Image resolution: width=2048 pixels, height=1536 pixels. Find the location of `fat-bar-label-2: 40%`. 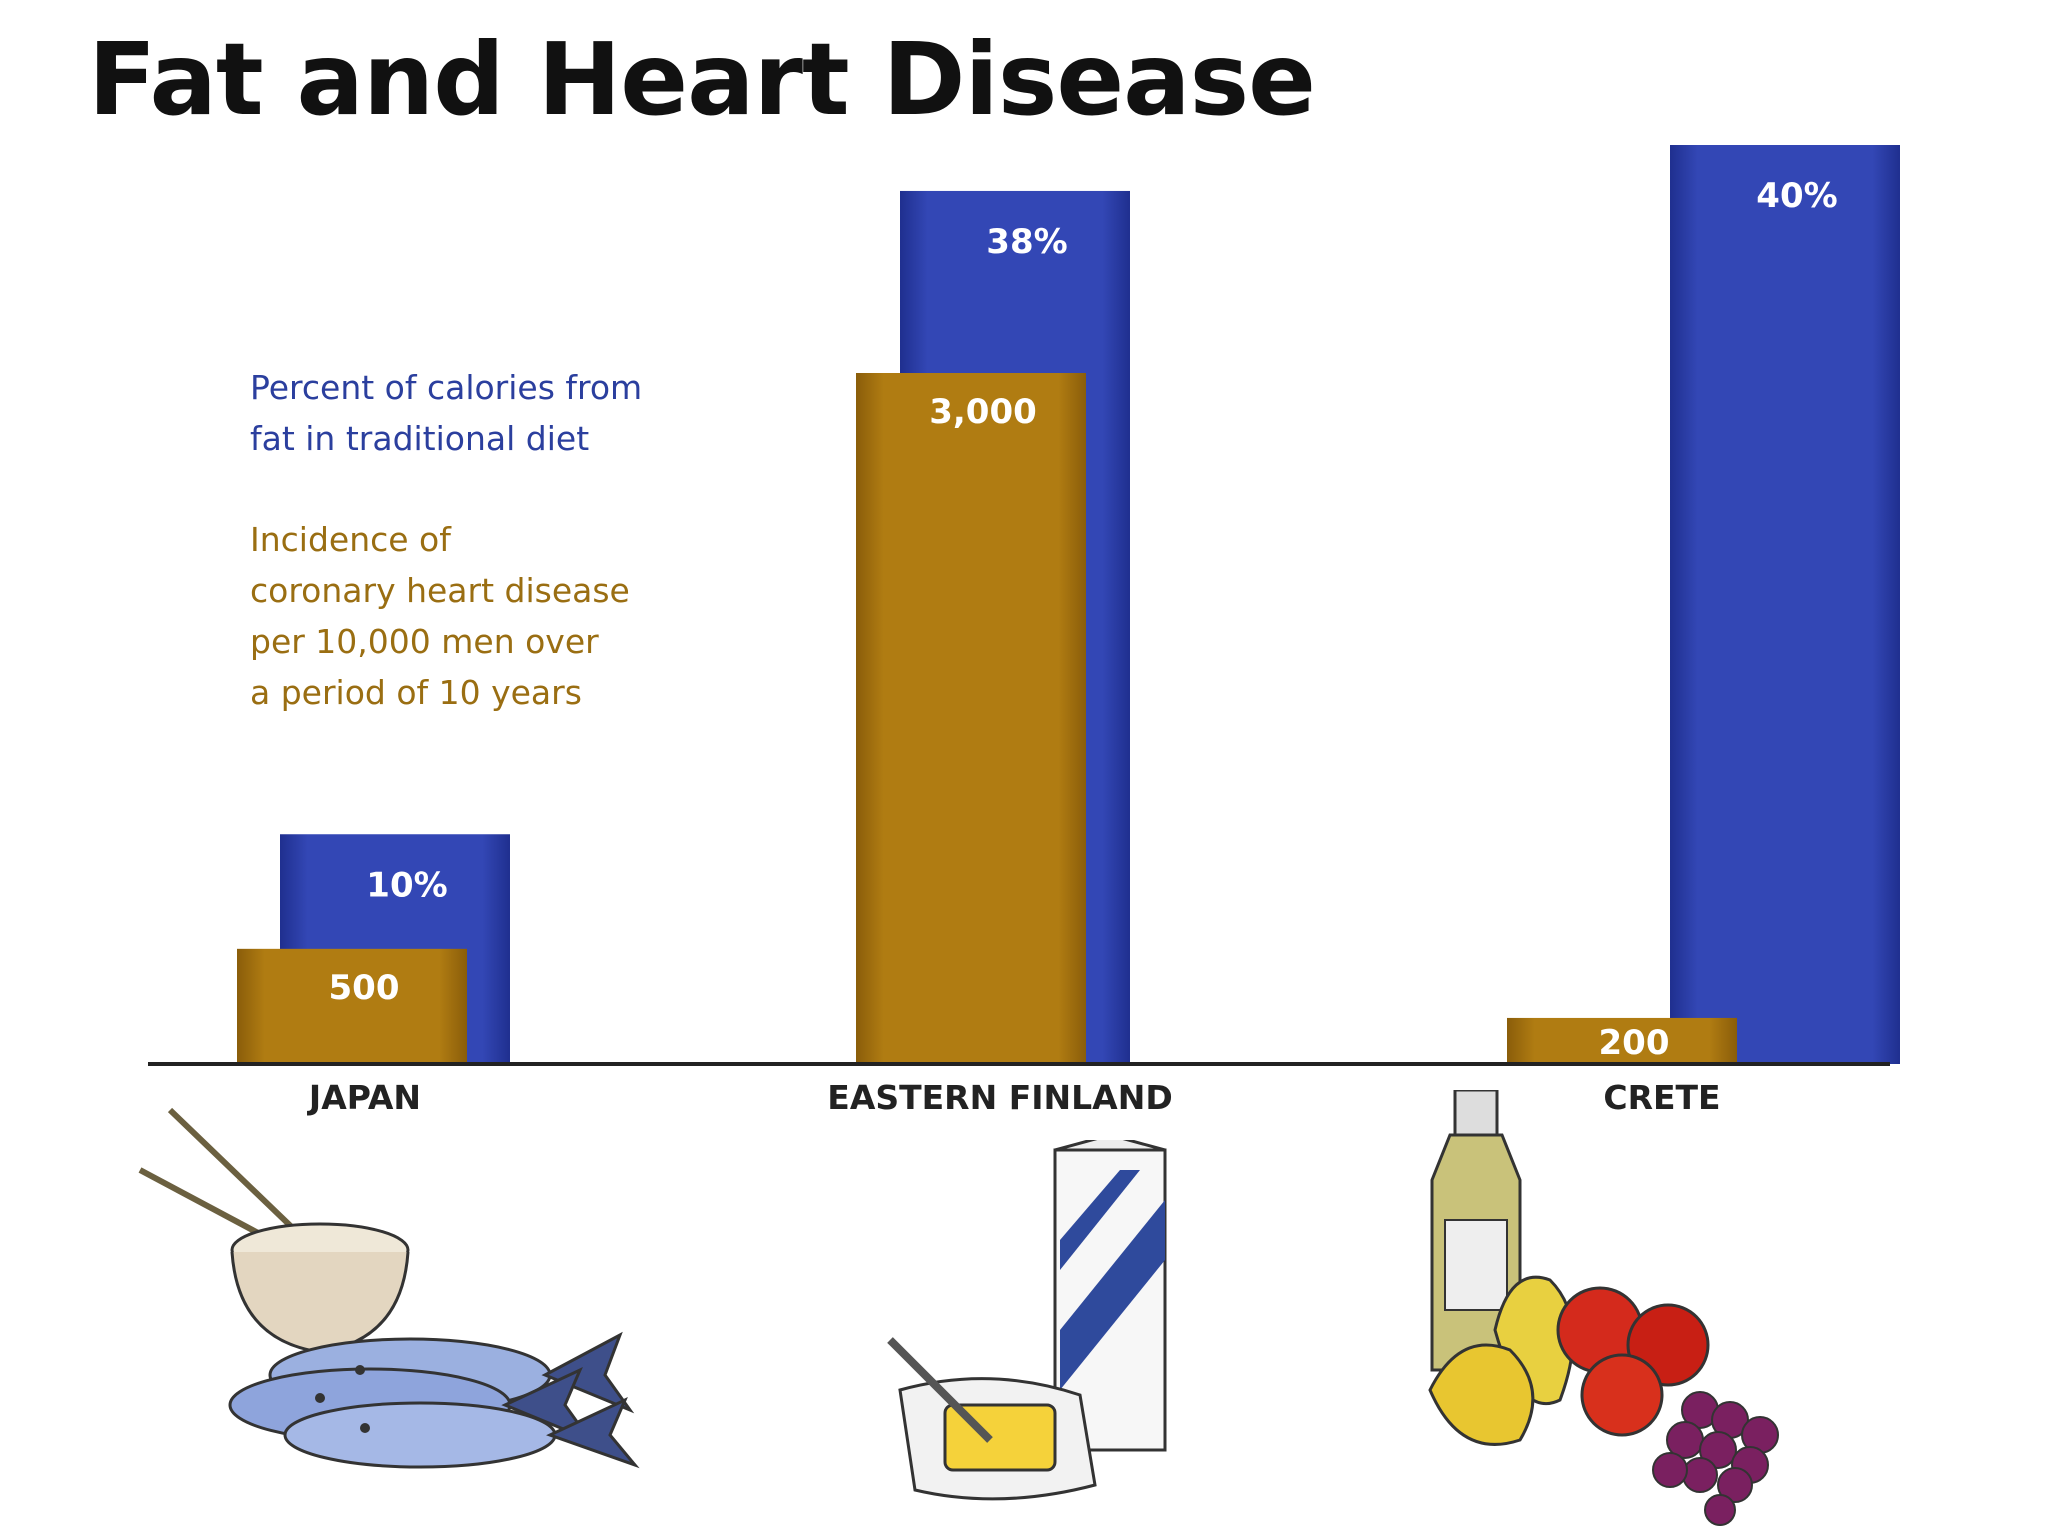

fat-bar-label-2: 40% is located at coordinates (1796, 196).